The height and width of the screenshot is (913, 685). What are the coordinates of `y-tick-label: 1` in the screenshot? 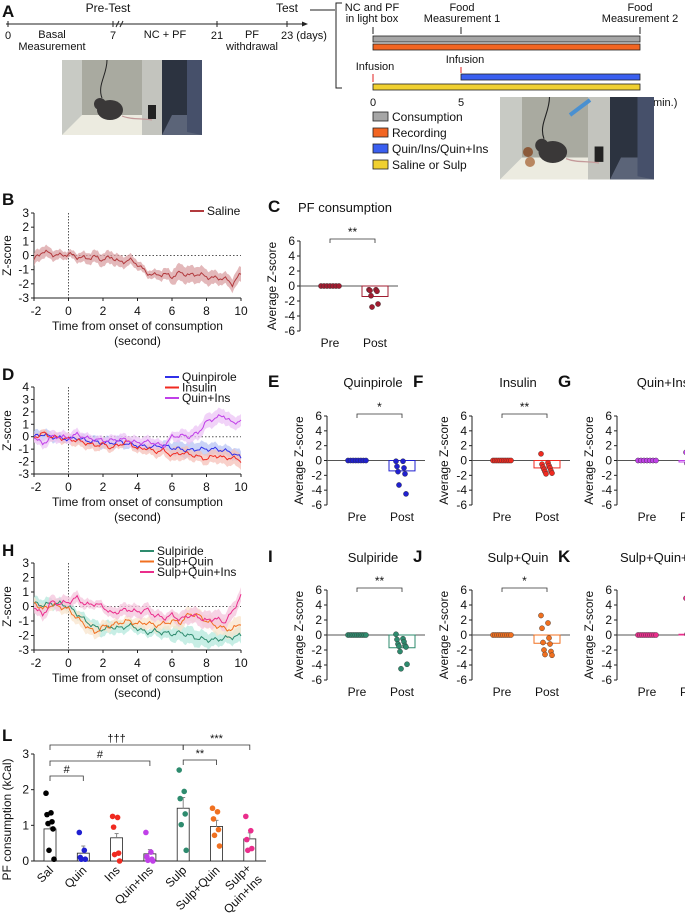 It's located at (25, 592).